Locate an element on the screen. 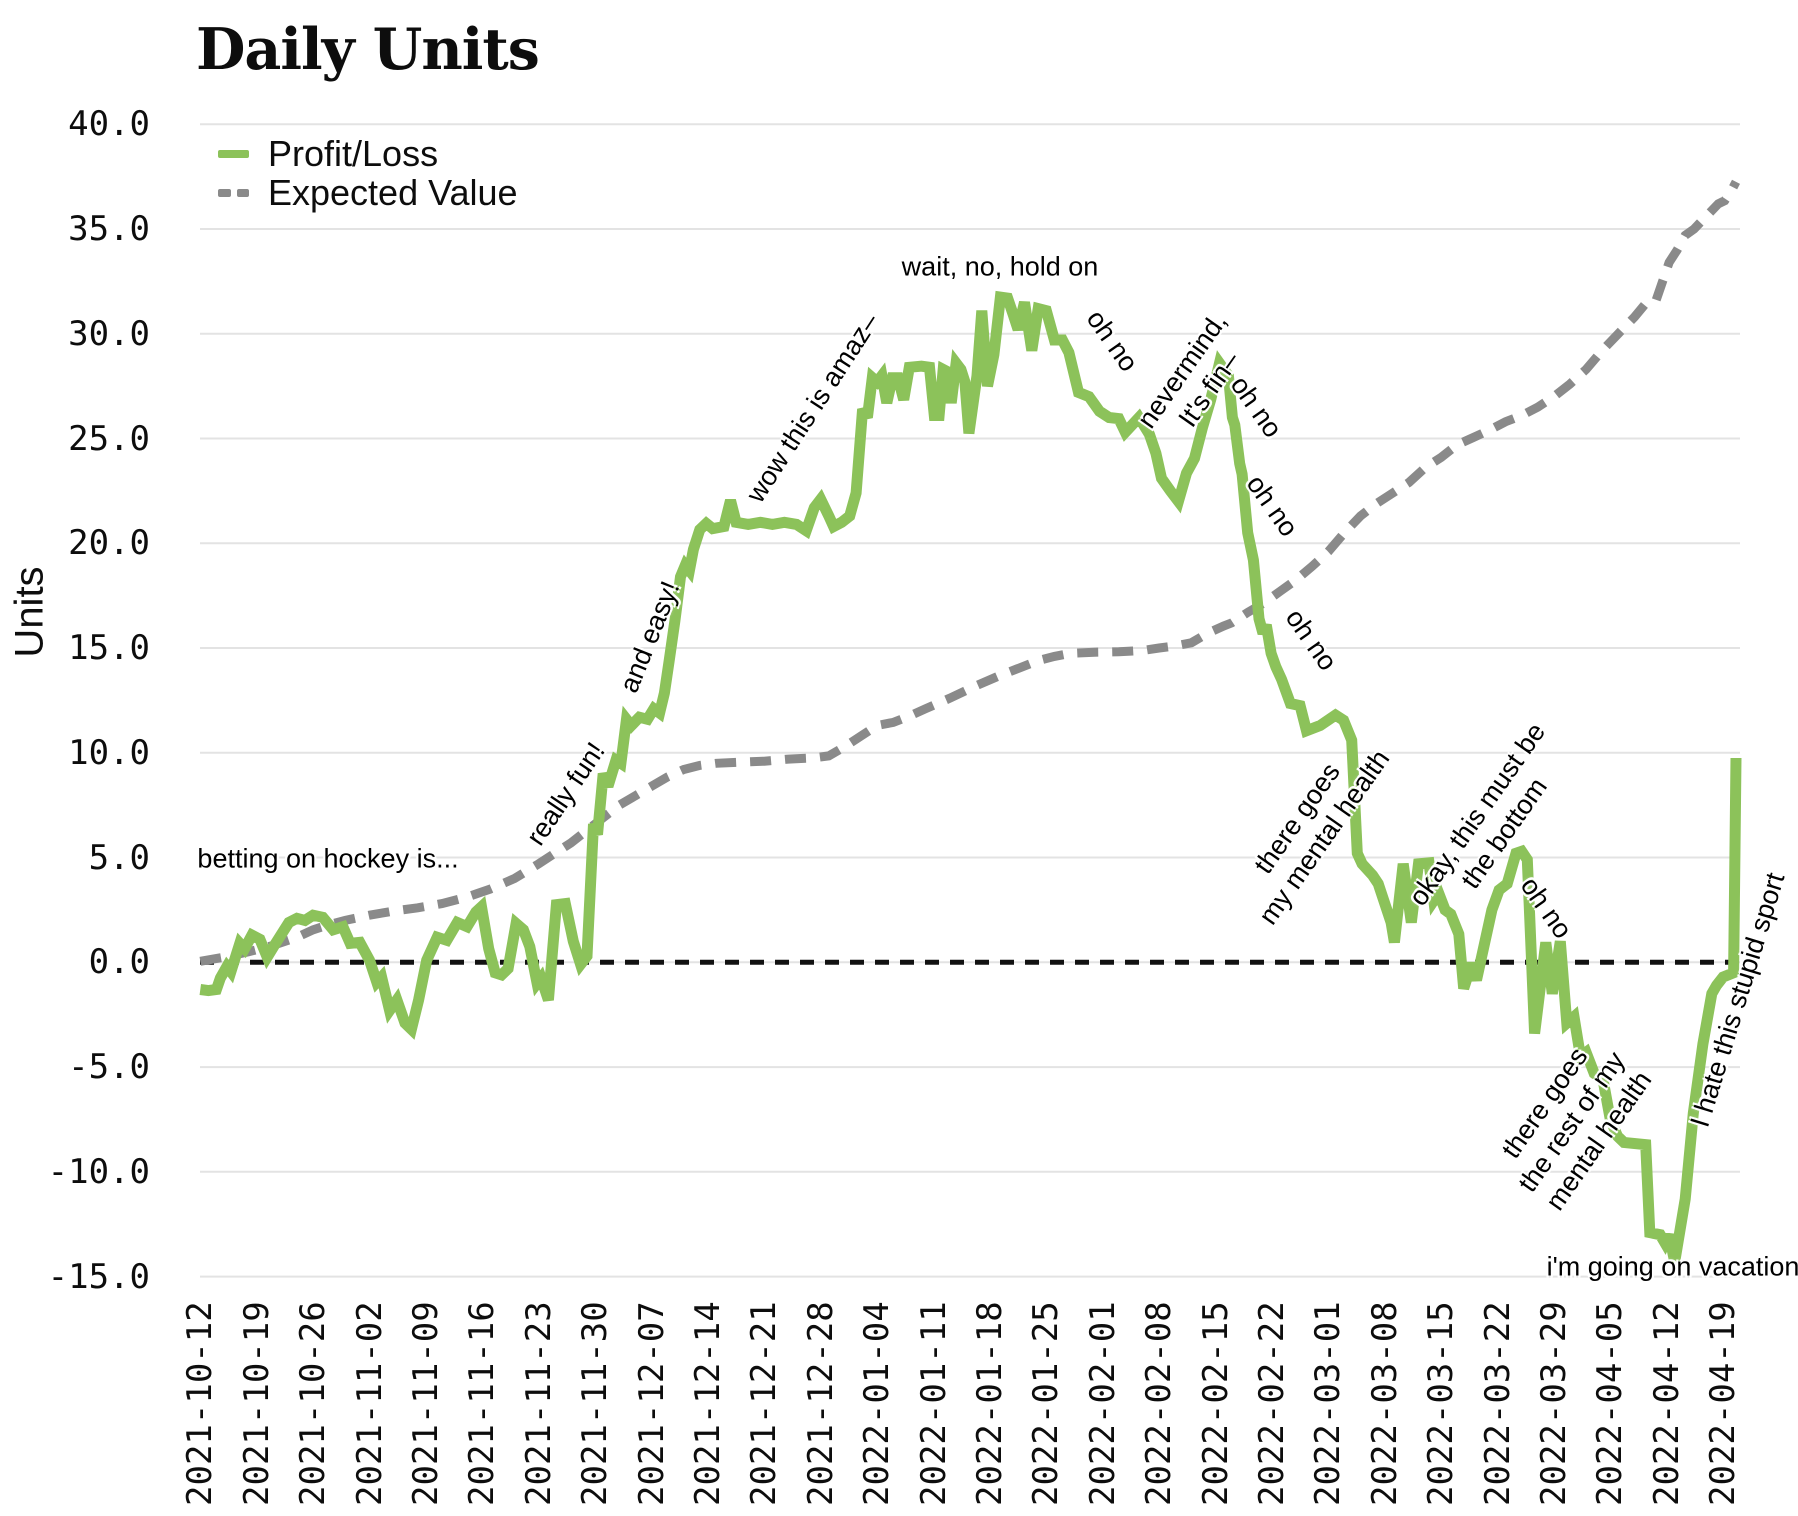  chart-title: Daily Units is located at coordinates (368, 49).